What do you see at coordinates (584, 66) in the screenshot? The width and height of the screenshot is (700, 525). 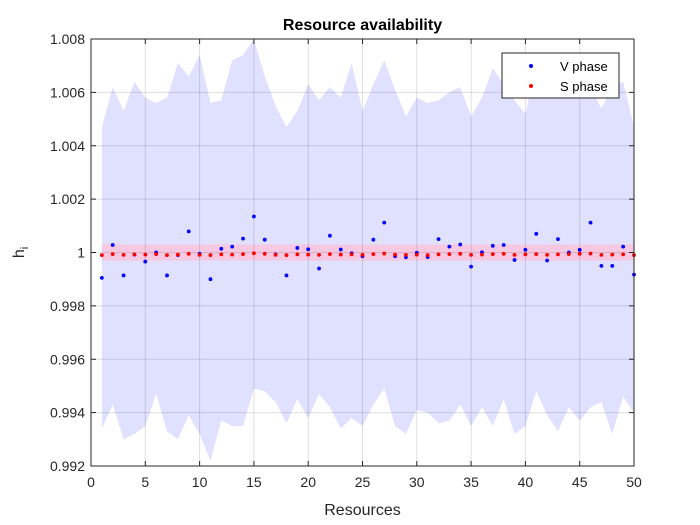 I see `legend-label: V phase` at bounding box center [584, 66].